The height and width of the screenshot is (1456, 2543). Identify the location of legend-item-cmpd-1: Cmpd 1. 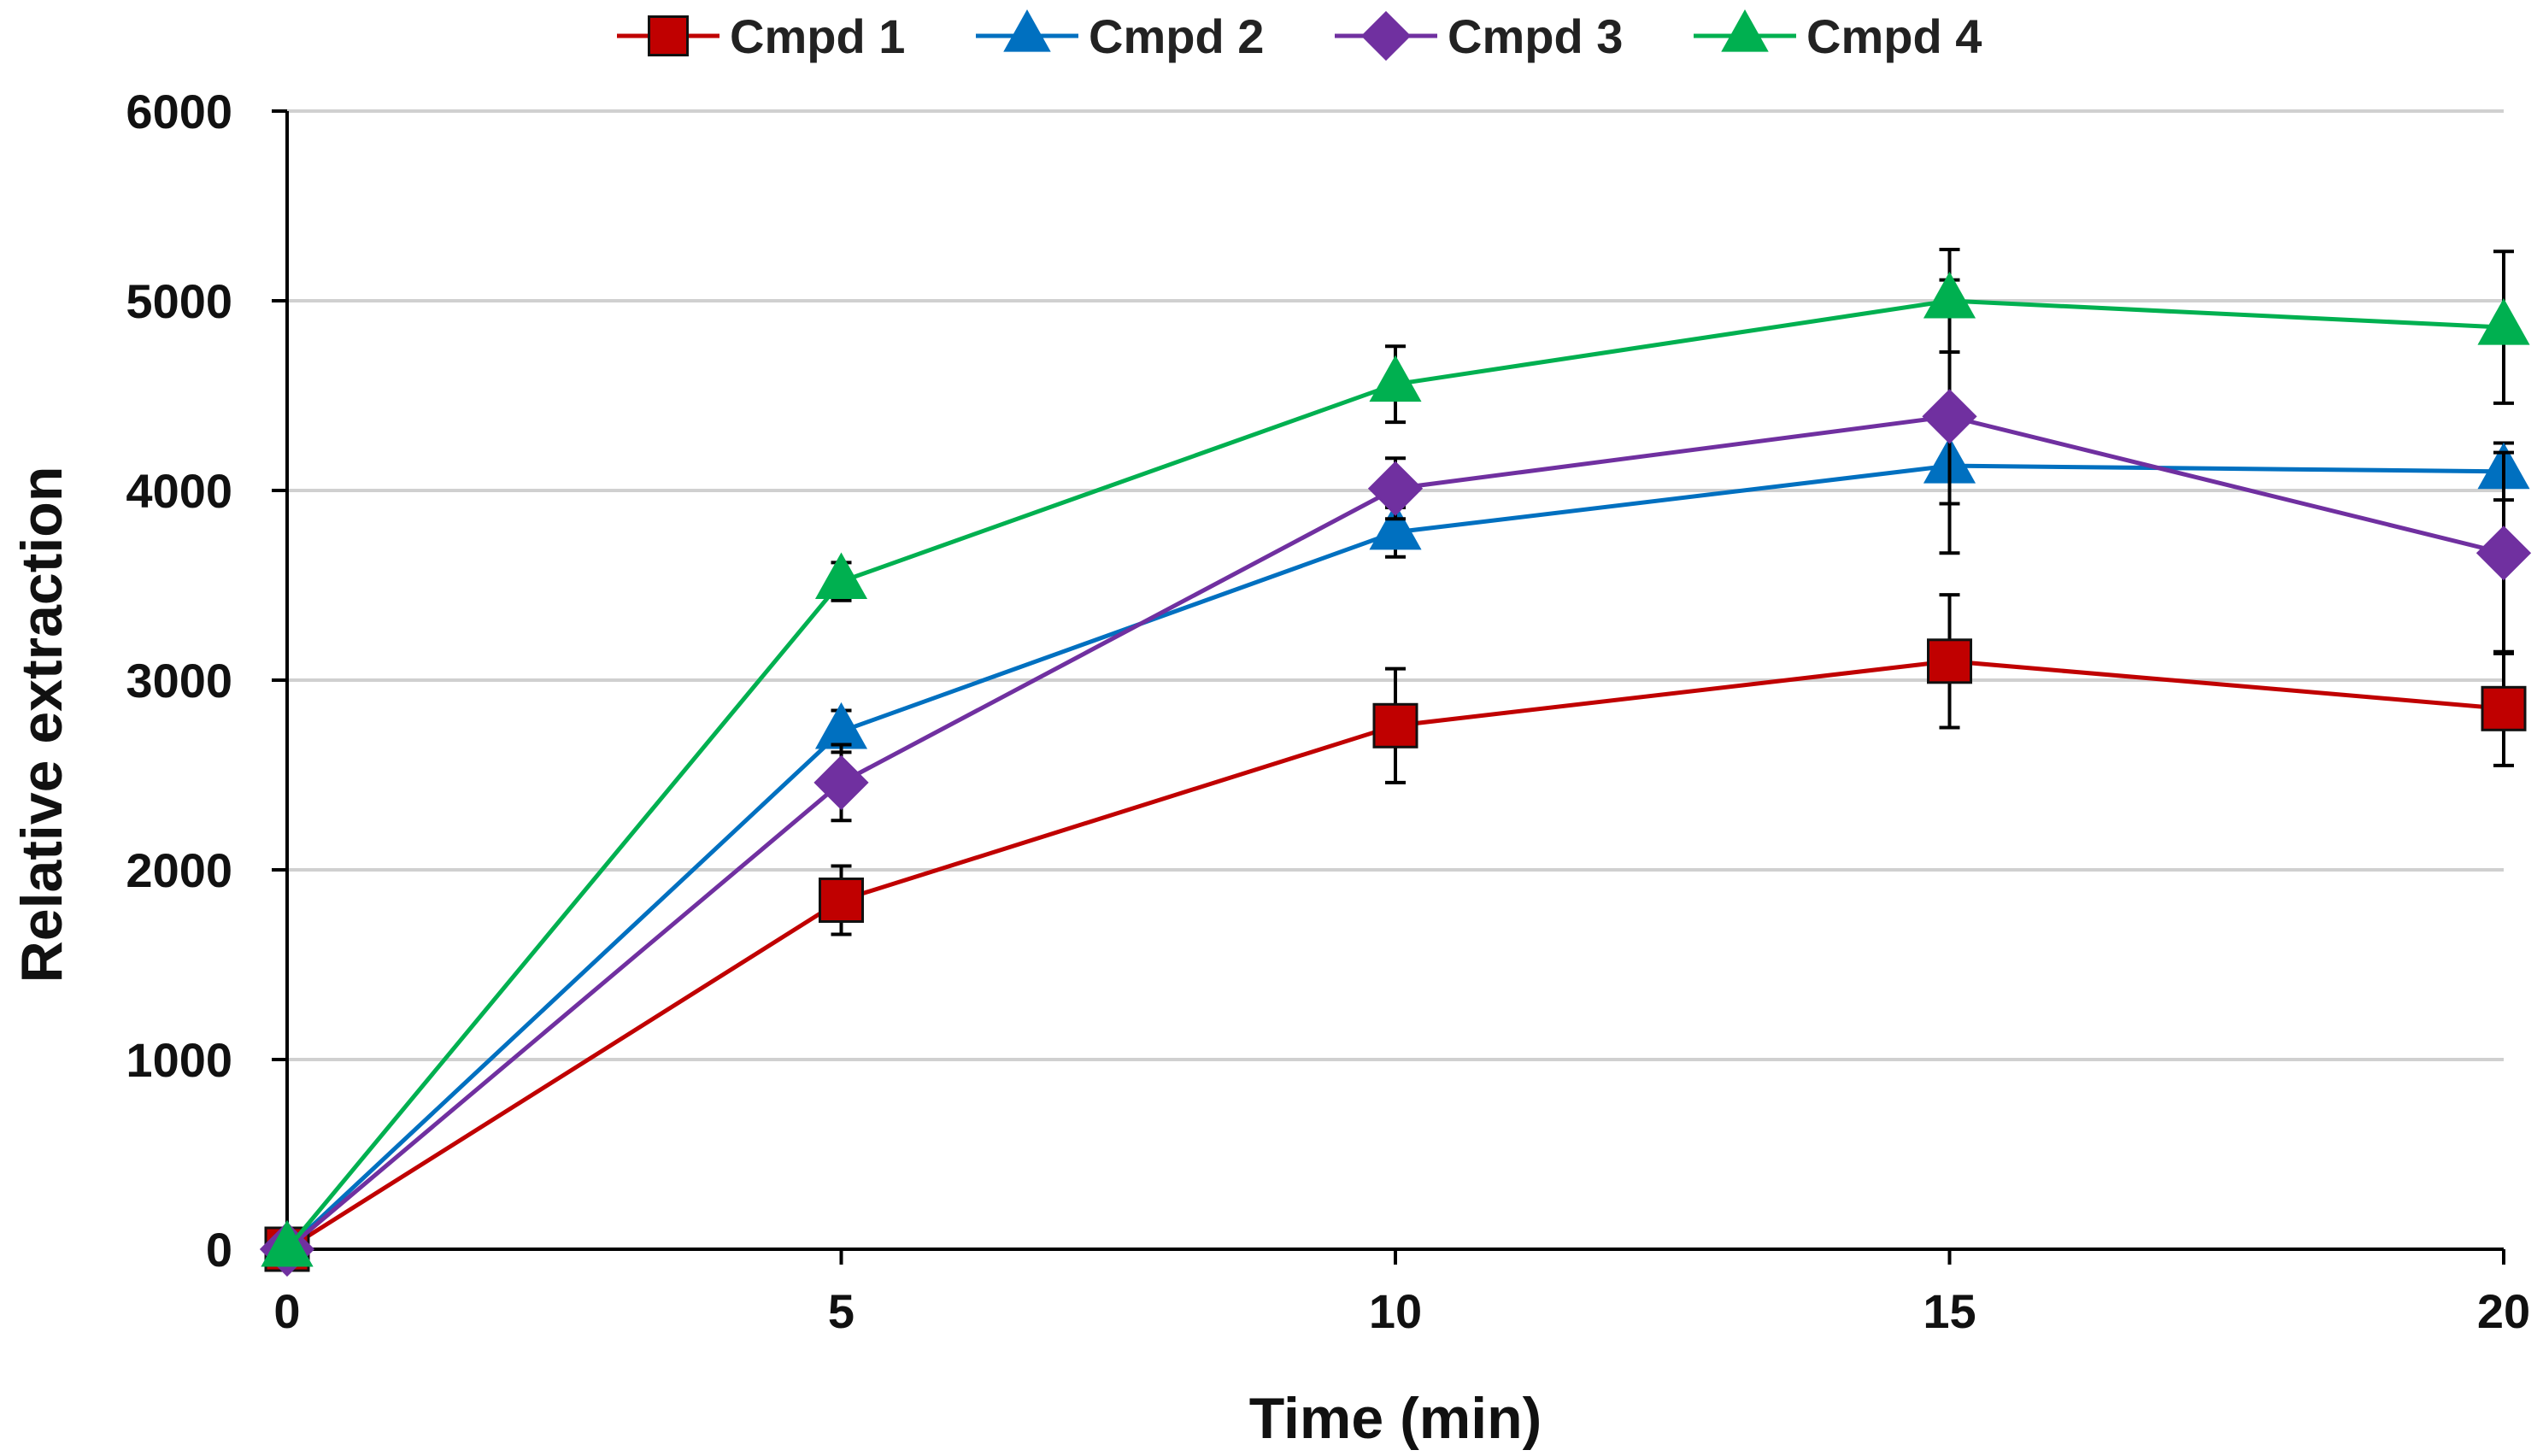
(761, 36).